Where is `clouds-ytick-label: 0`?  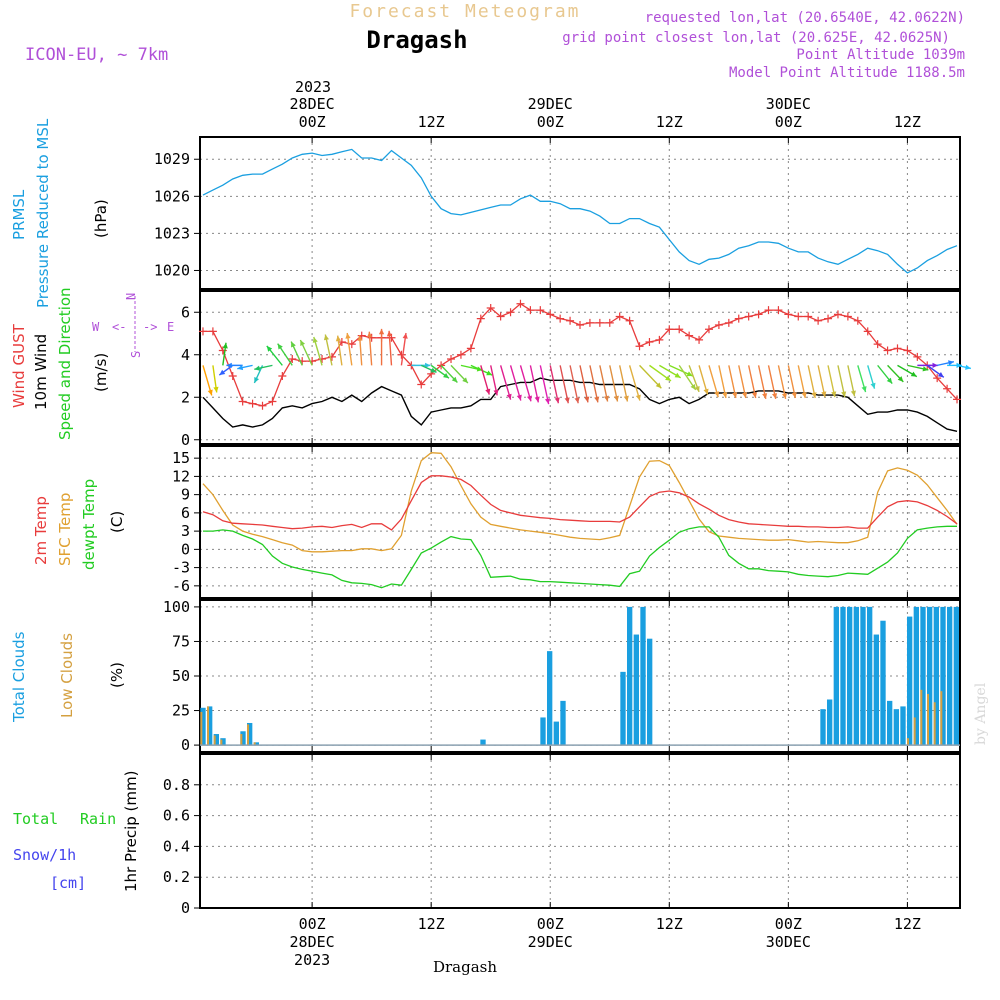
clouds-ytick-label: 0 is located at coordinates (185, 745).